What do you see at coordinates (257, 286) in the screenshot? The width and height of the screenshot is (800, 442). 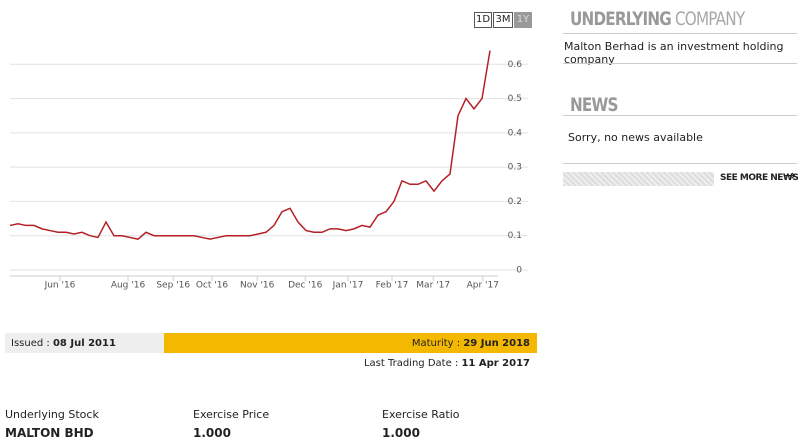 I see `x-tick-label: Nov '16` at bounding box center [257, 286].